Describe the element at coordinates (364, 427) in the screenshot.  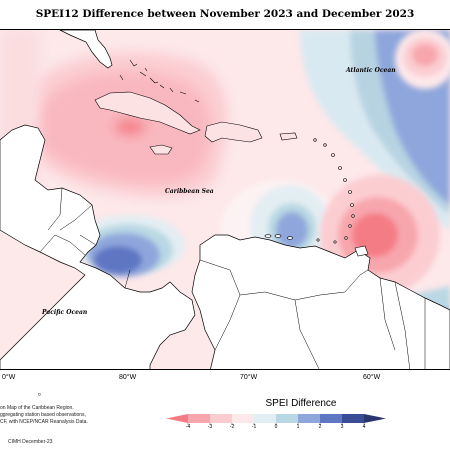
I see `colorbar-tick-label: 4` at that location.